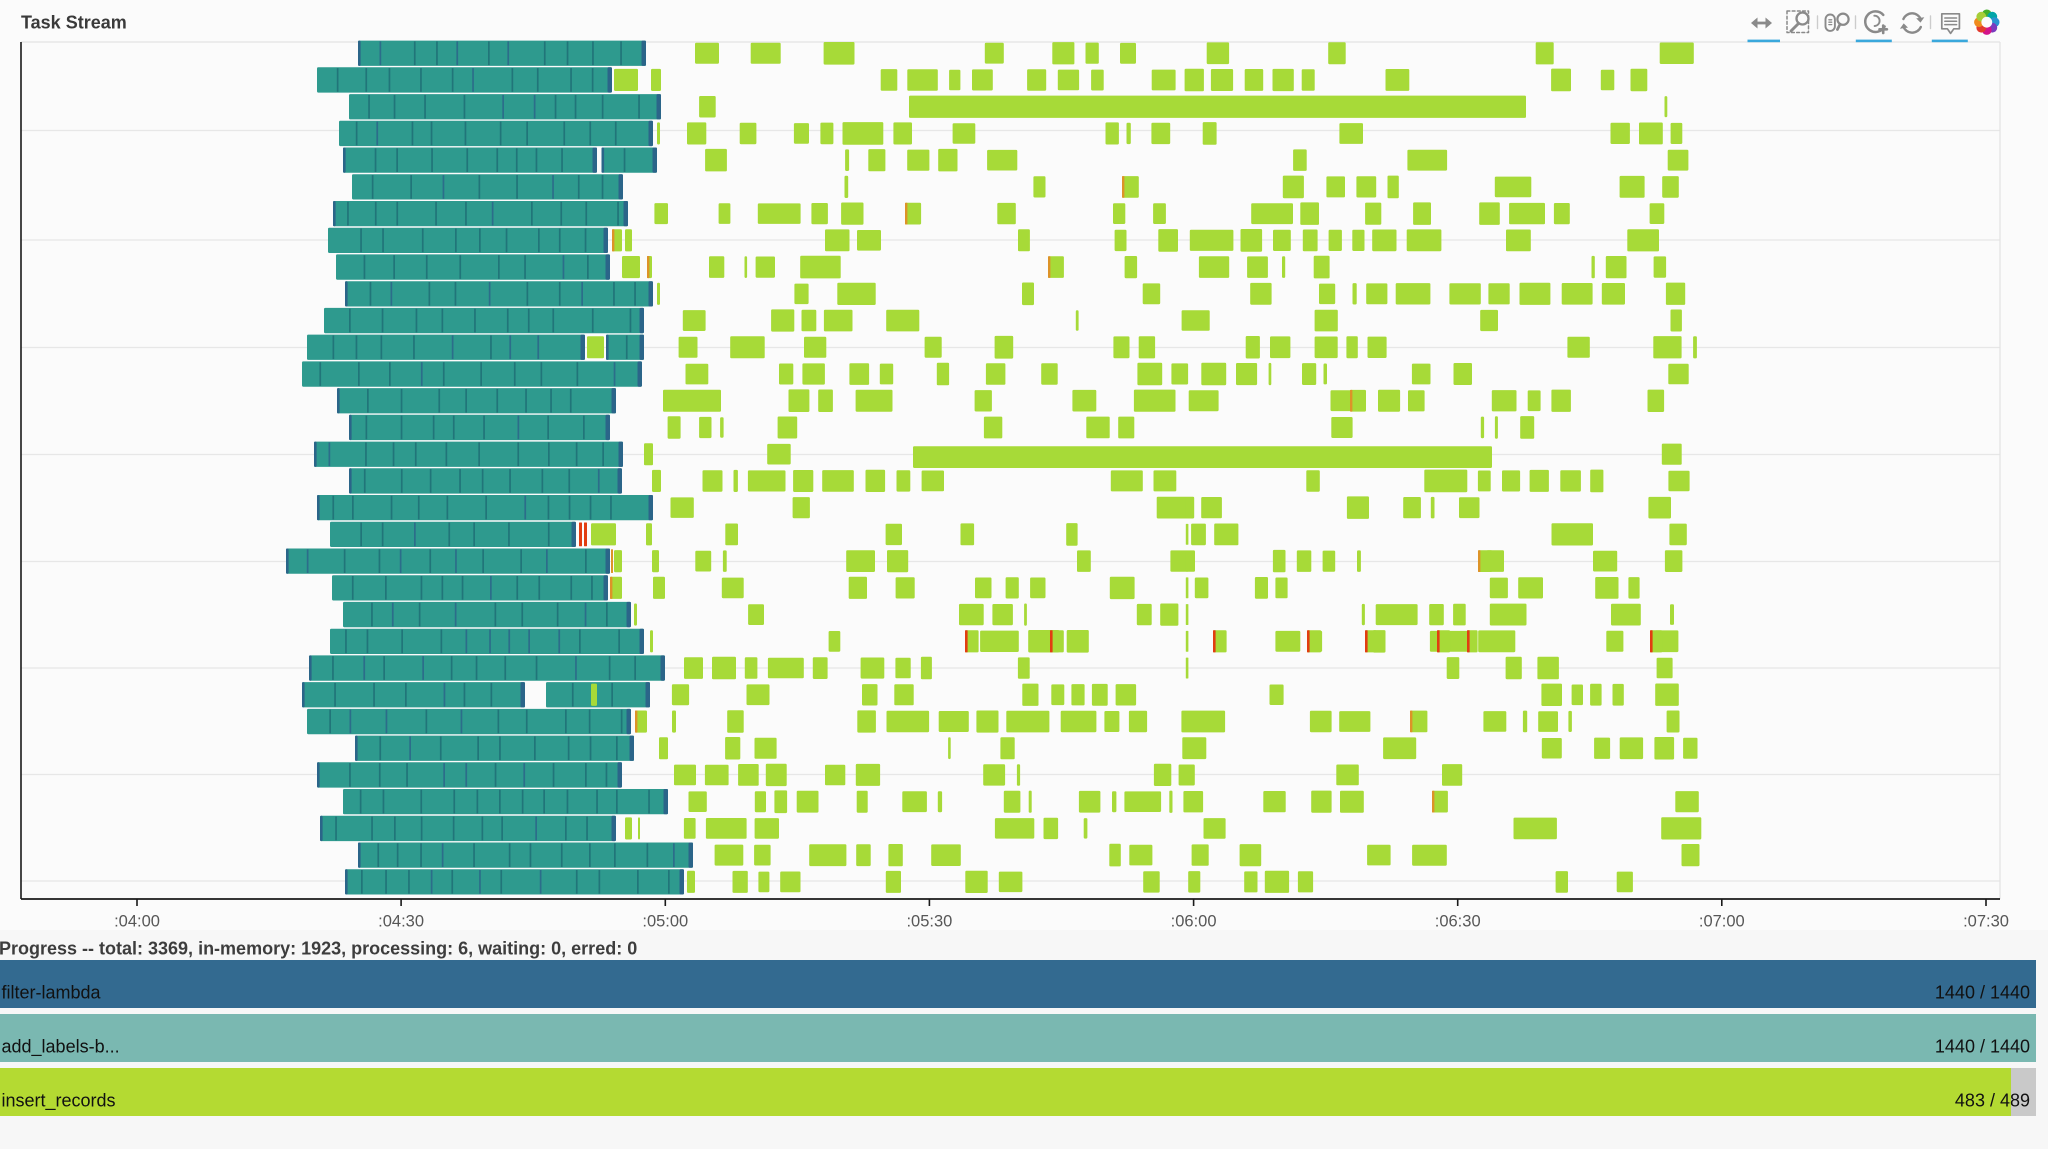 The width and height of the screenshot is (2048, 1149). I want to click on svg-text: :07:30, so click(1986, 922).